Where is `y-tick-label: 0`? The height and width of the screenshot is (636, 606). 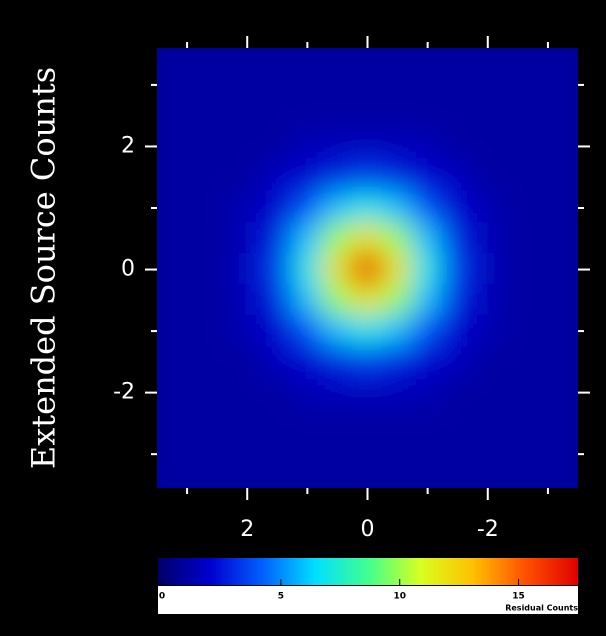 y-tick-label: 0 is located at coordinates (128, 269).